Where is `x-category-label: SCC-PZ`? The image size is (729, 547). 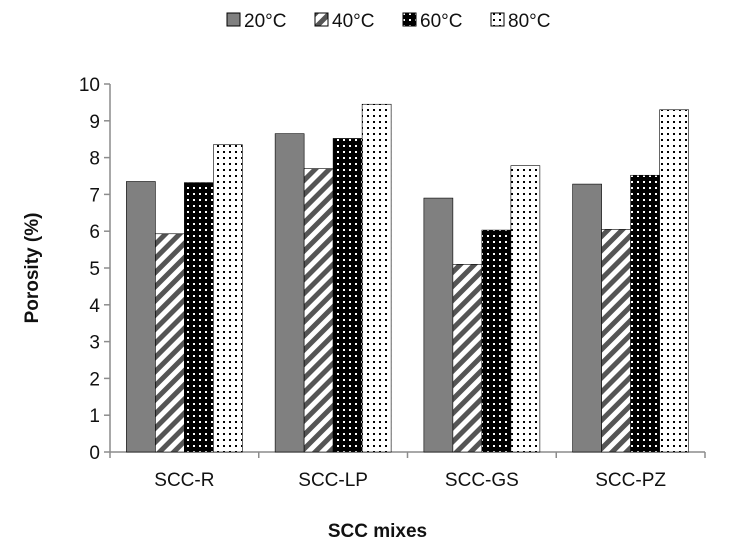 x-category-label: SCC-PZ is located at coordinates (630, 480).